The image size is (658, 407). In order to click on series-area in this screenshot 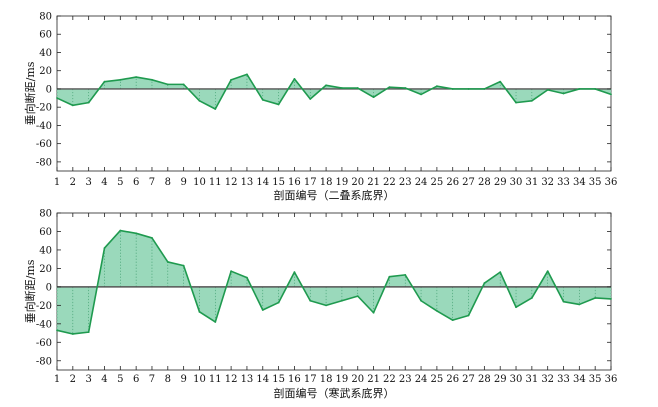, I will do `click(334, 91)`.